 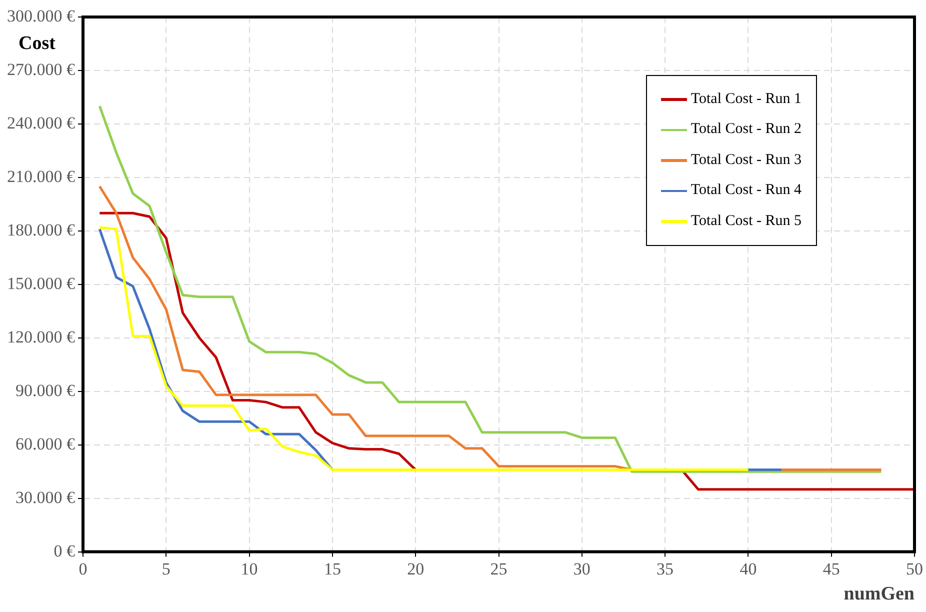 I want to click on x-tick-label: 15, so click(x=332, y=568).